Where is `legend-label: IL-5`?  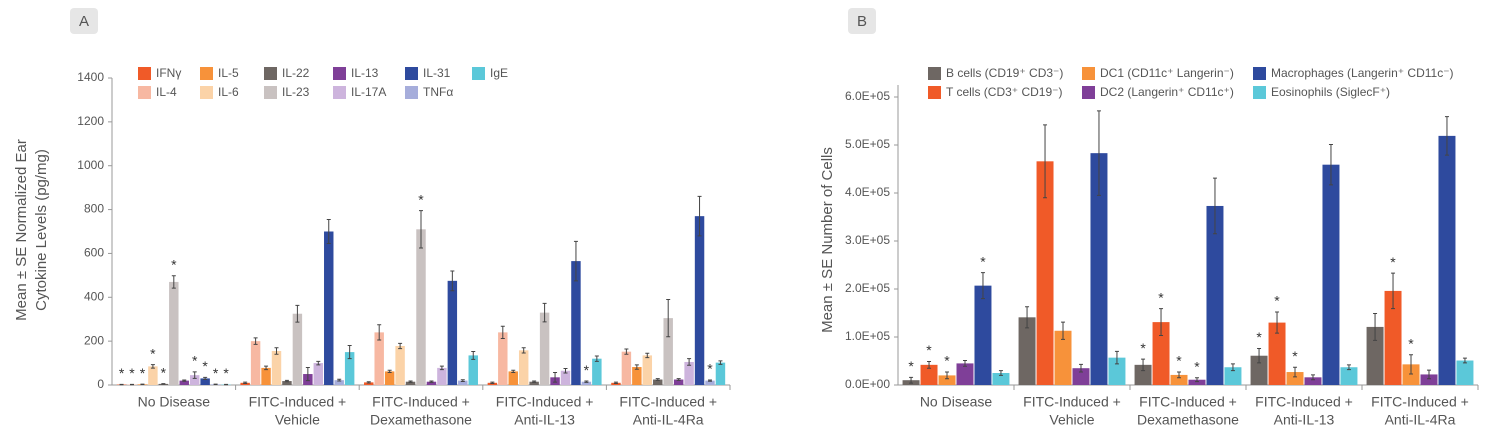
legend-label: IL-5 is located at coordinates (228, 73).